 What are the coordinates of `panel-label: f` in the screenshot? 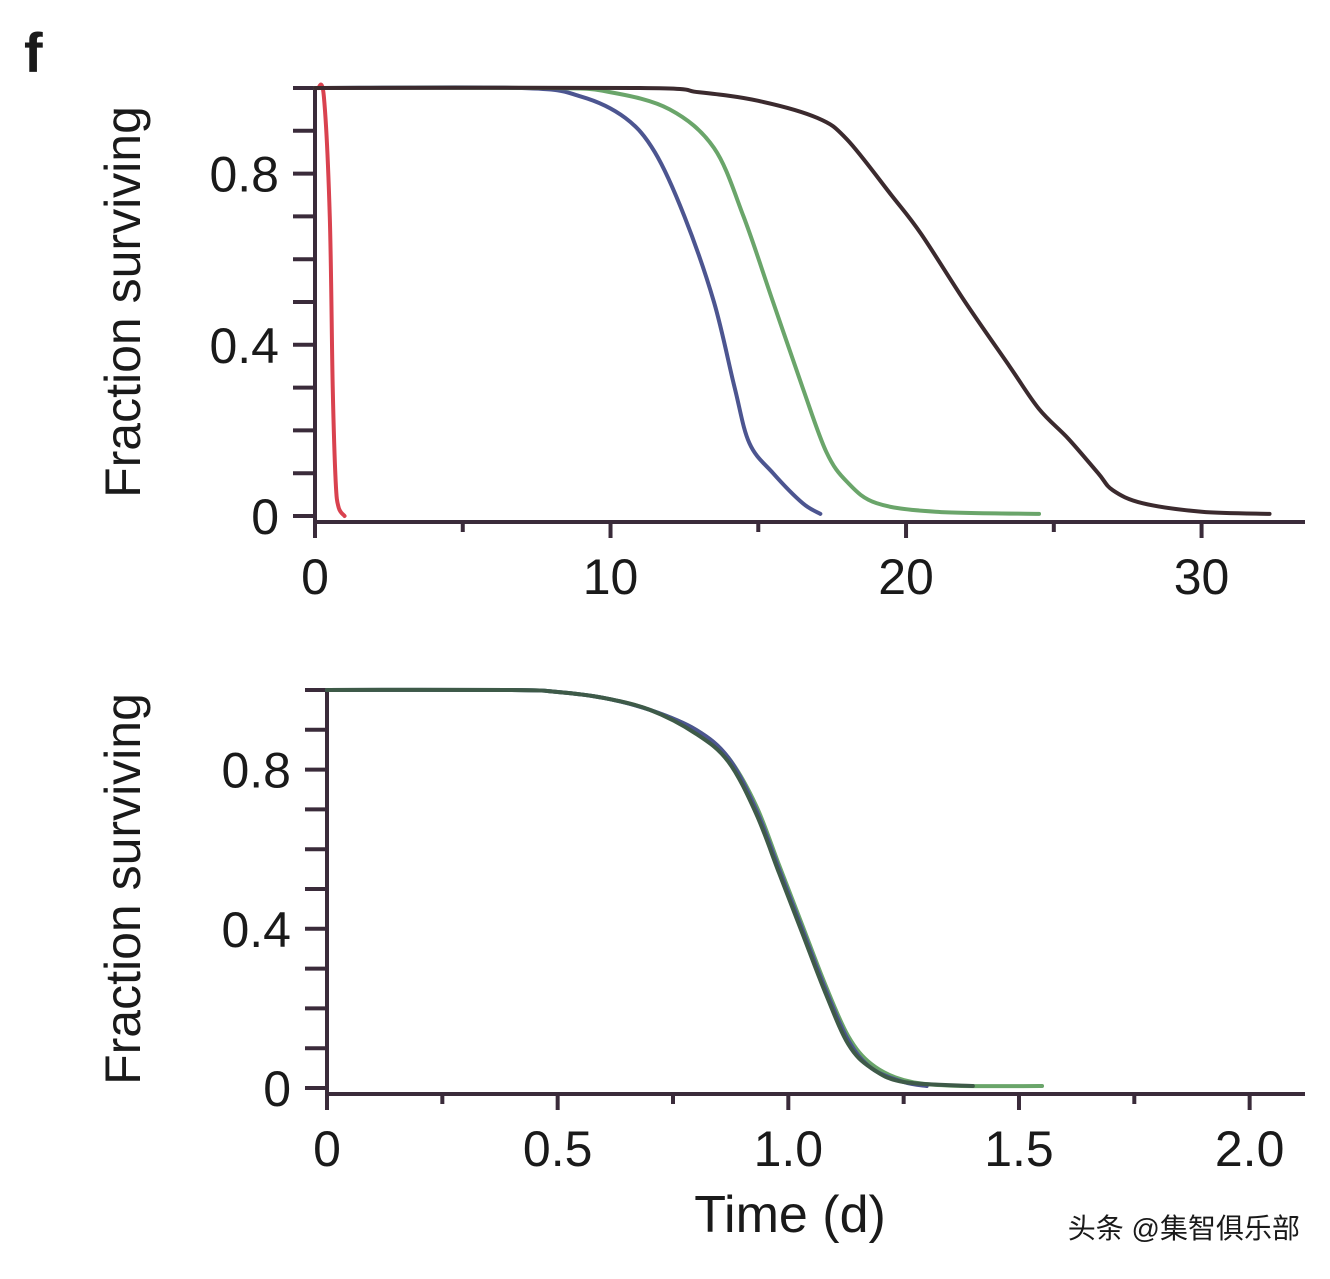 It's located at (33, 52).